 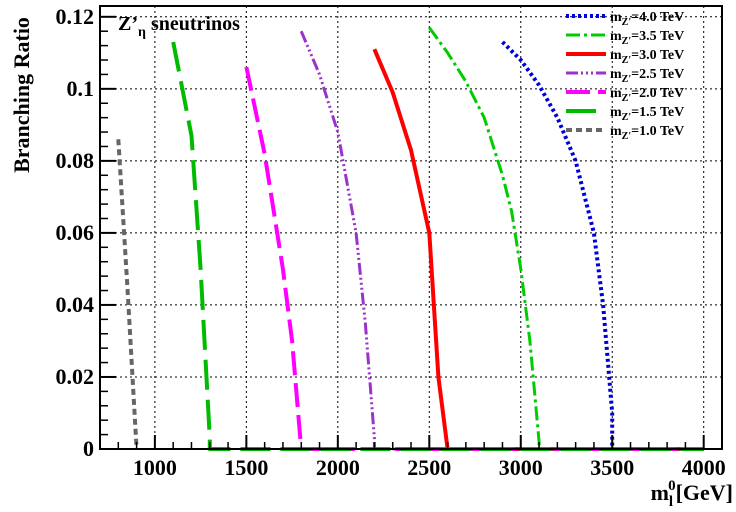 What do you see at coordinates (657, 36) in the screenshot?
I see `legend-label-rest: =3.5 TeV` at bounding box center [657, 36].